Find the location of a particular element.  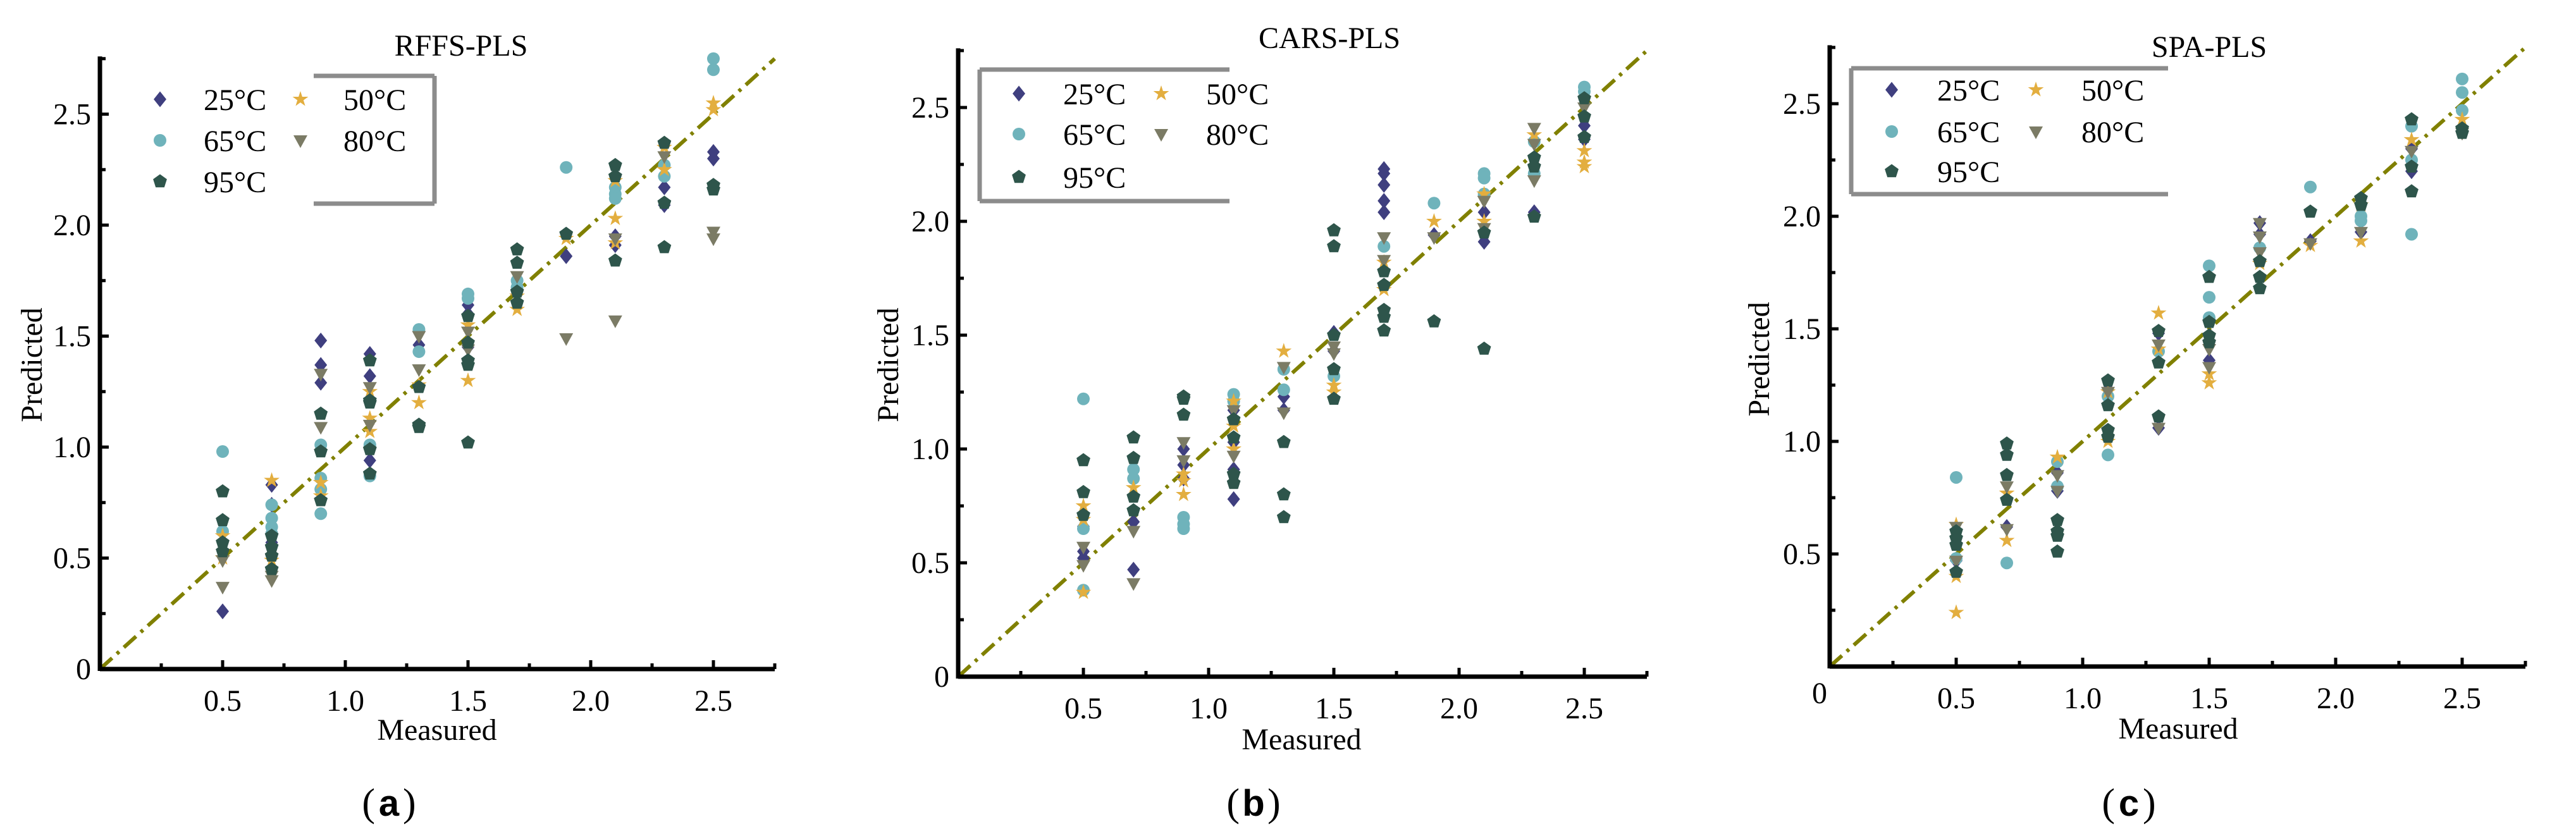

legend: 25°C 65°C 95°C 50°C 80°C is located at coordinates (2009, 131).